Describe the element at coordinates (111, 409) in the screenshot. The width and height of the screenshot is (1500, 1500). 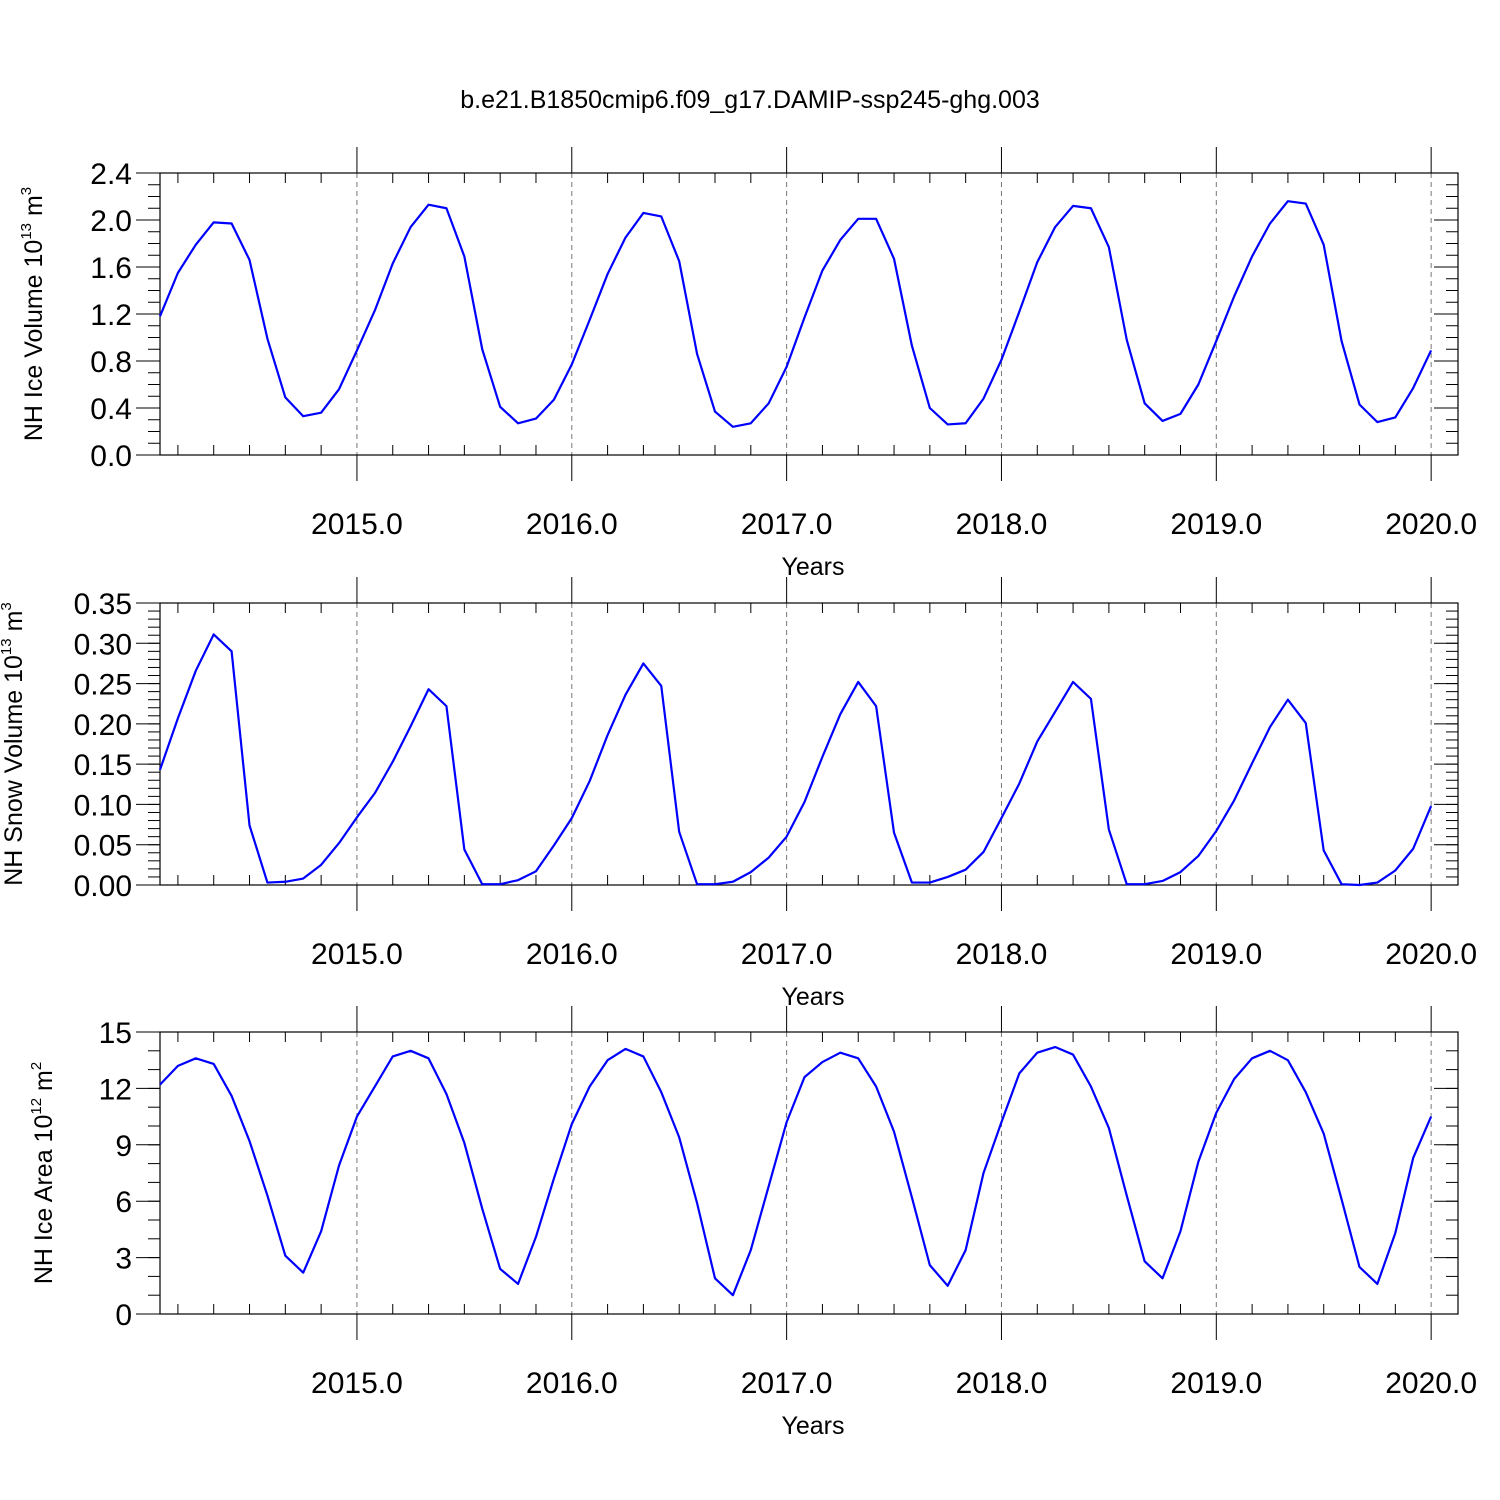
I see `y-tick-label: 0.4` at that location.